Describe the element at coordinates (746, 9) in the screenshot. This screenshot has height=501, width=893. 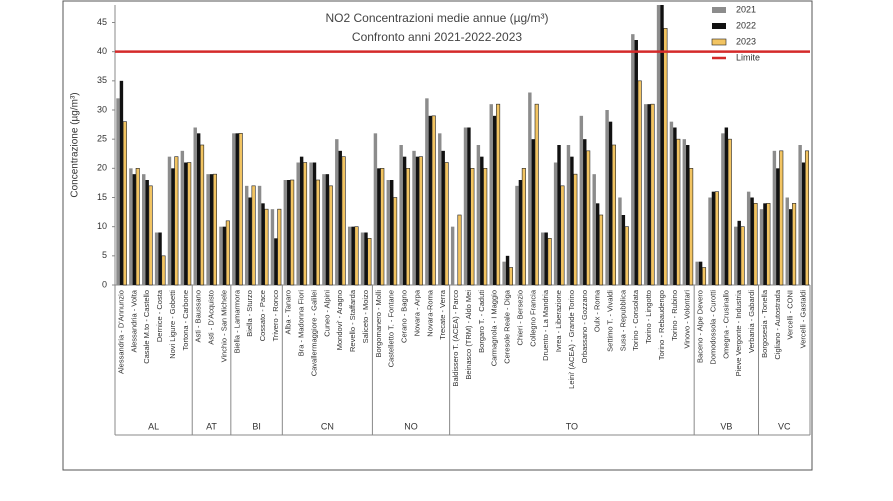
I see `legend-label: 2021` at that location.